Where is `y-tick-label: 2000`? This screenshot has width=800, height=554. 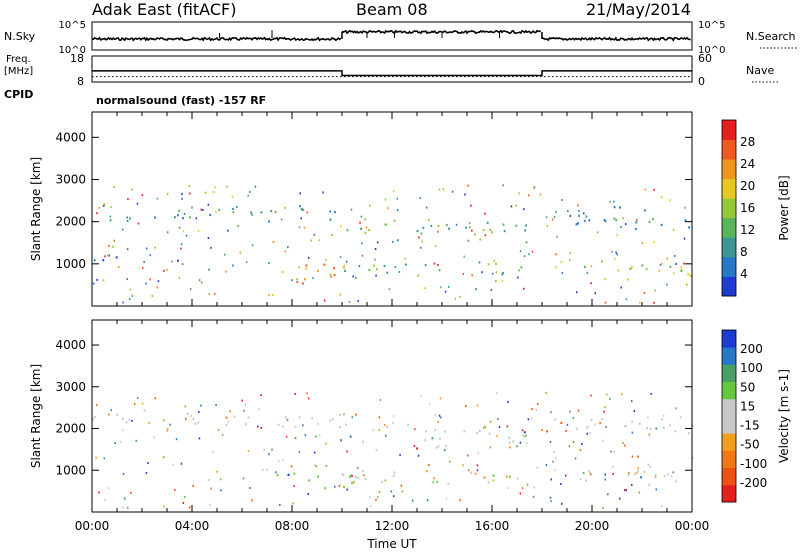
y-tick-label: 2000 is located at coordinates (70, 222).